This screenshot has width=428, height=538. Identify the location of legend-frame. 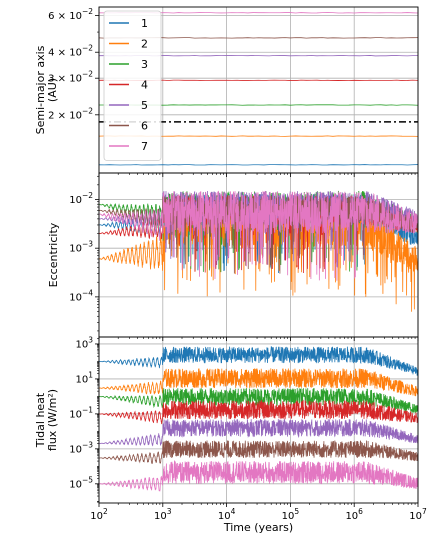
(132, 85).